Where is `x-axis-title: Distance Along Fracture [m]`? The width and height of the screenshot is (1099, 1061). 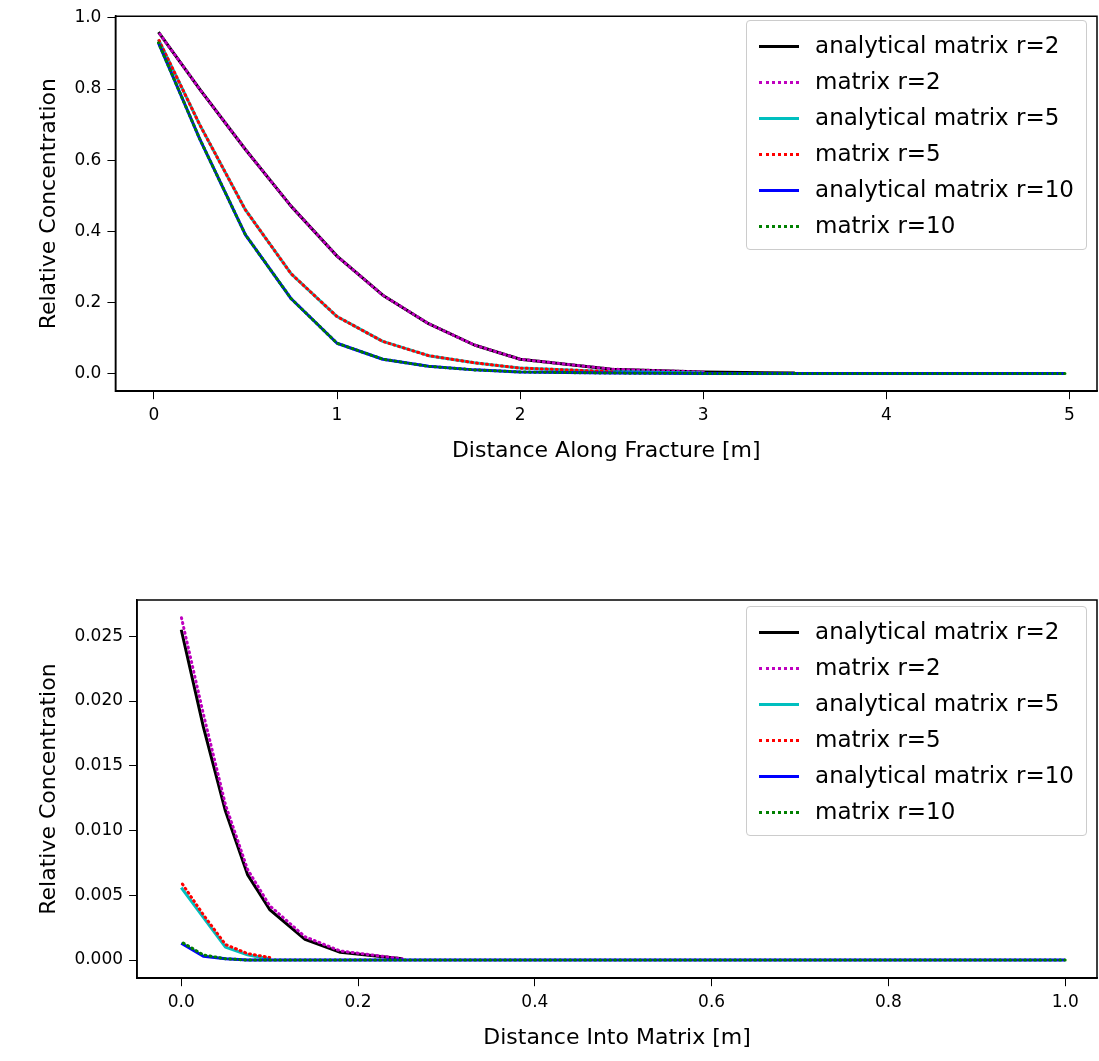
x-axis-title: Distance Along Fracture [m] is located at coordinates (606, 449).